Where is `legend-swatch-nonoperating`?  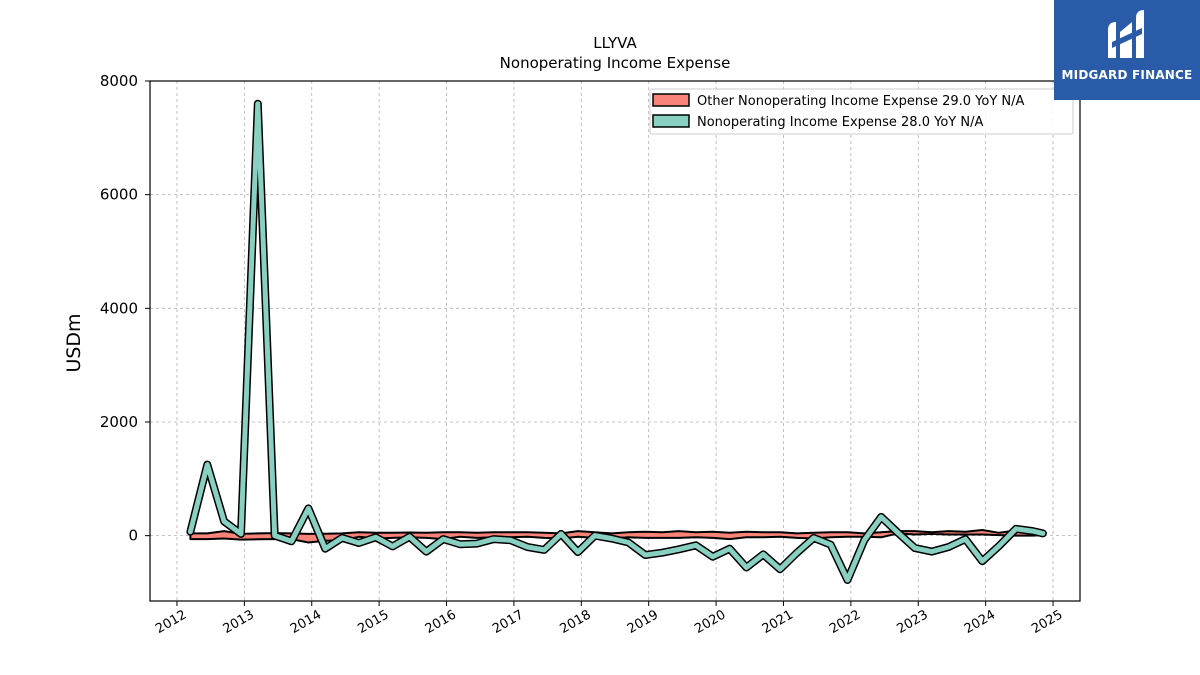 legend-swatch-nonoperating is located at coordinates (671, 121).